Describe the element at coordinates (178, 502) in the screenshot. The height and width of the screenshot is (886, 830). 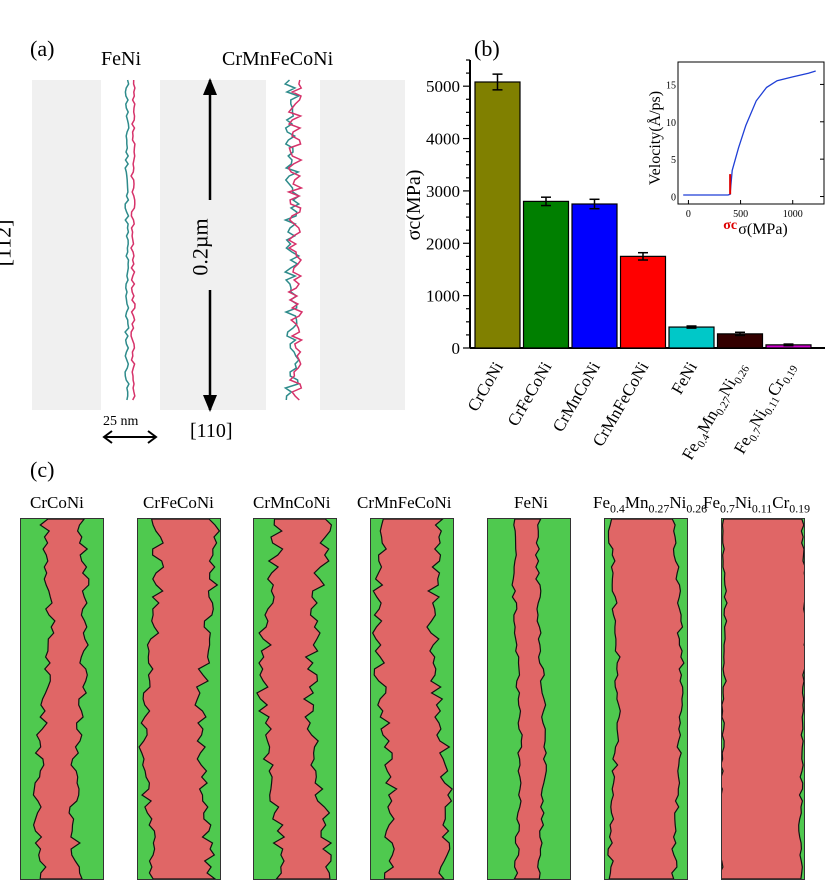
I see `snapshot-title-1: CrFeCoNi` at that location.